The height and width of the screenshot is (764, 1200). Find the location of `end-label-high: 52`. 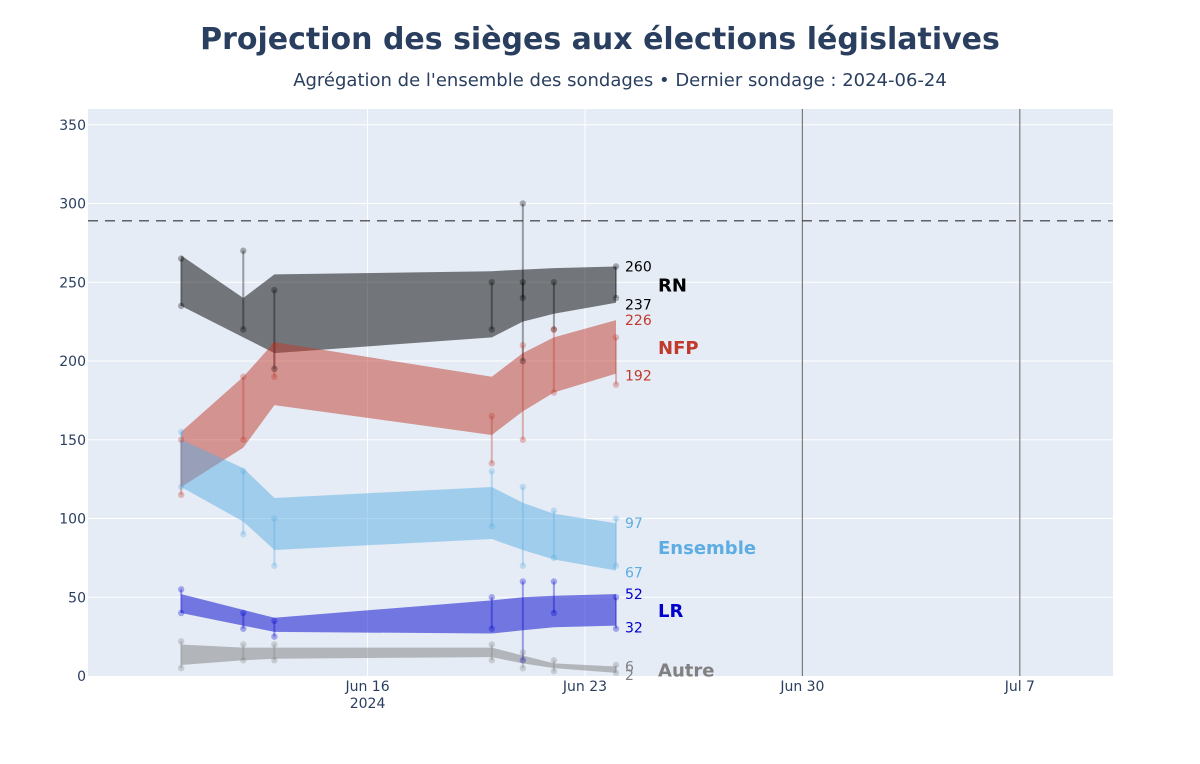

end-label-high: 52 is located at coordinates (634, 595).